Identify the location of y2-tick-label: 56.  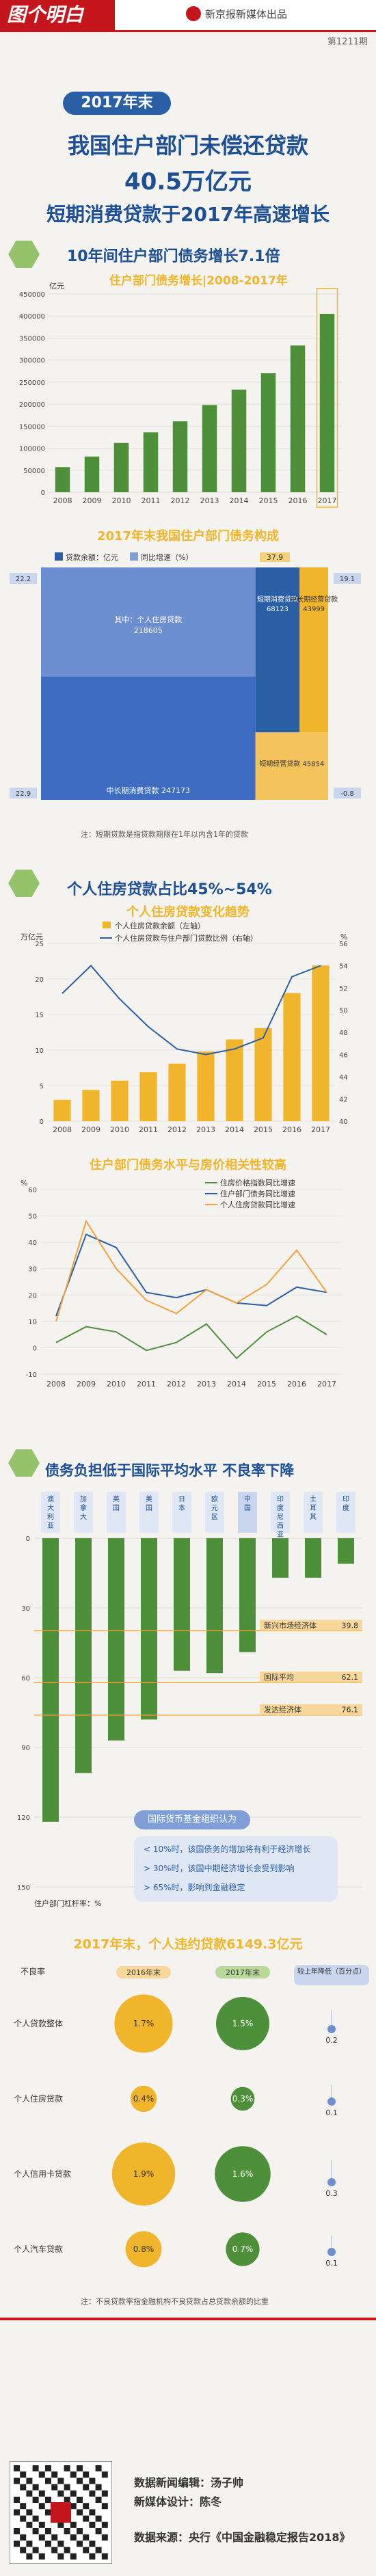
(343, 944).